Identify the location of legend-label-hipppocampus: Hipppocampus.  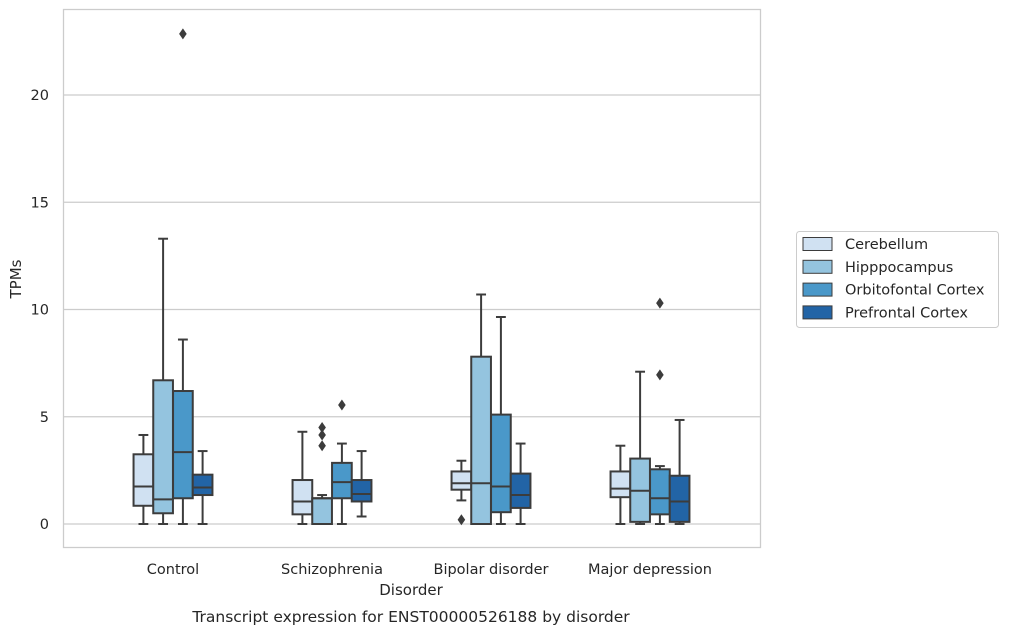
(899, 268).